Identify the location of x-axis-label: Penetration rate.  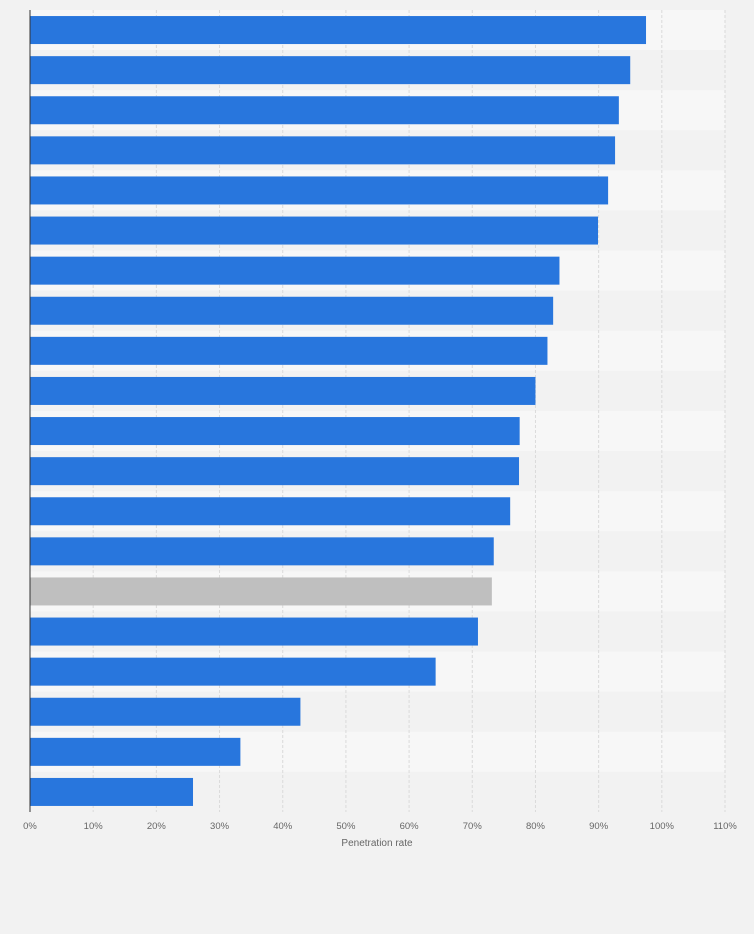
(377, 843).